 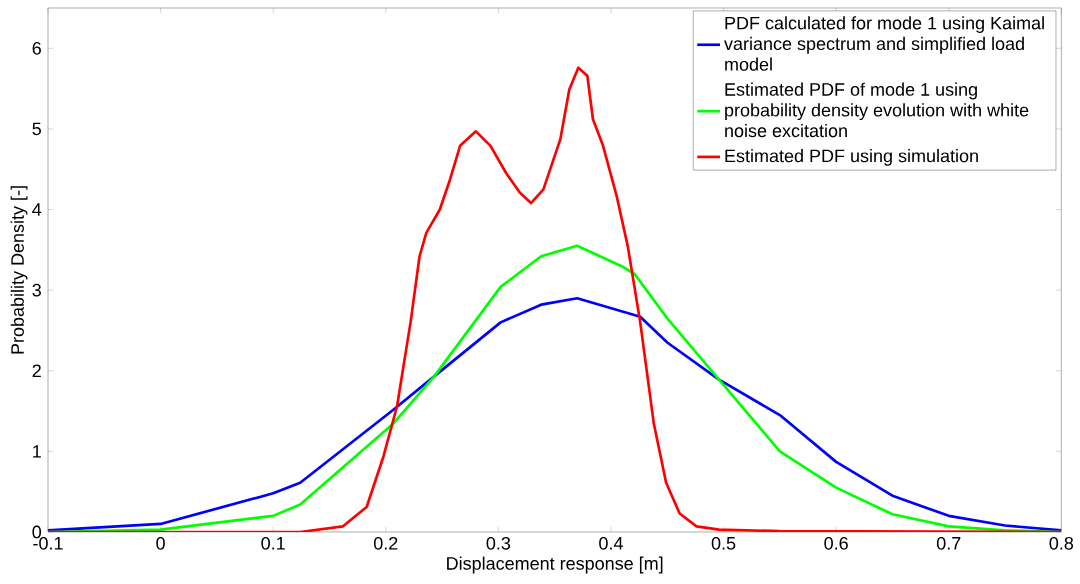 I want to click on x-tick-label: -0.1, so click(x=48, y=543).